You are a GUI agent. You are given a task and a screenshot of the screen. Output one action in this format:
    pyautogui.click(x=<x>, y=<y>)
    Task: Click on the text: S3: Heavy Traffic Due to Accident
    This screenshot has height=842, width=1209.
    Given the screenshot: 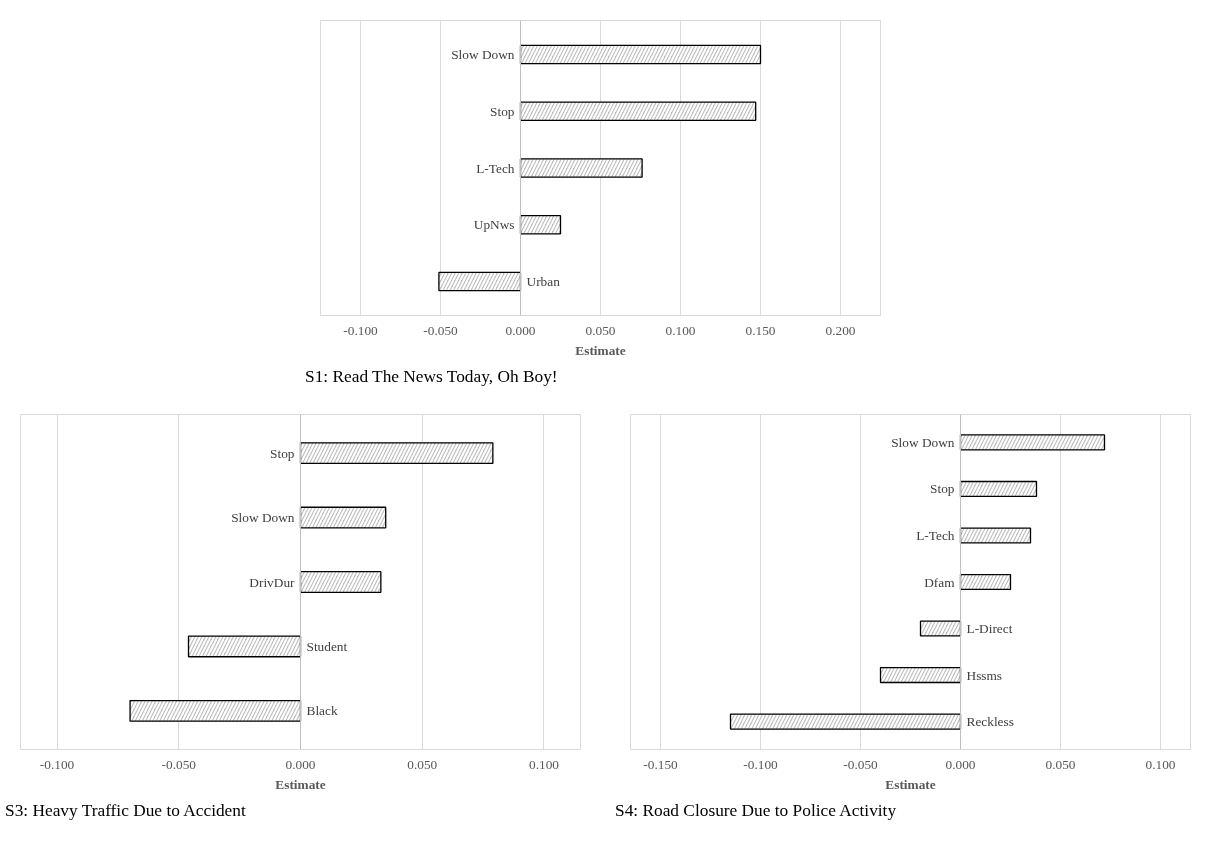 What is the action you would take?
    pyautogui.click(x=125, y=811)
    